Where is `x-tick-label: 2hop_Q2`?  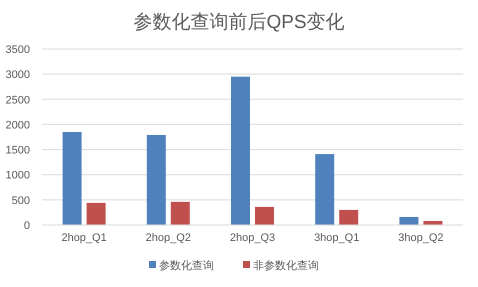
x-tick-label: 2hop_Q2 is located at coordinates (168, 238).